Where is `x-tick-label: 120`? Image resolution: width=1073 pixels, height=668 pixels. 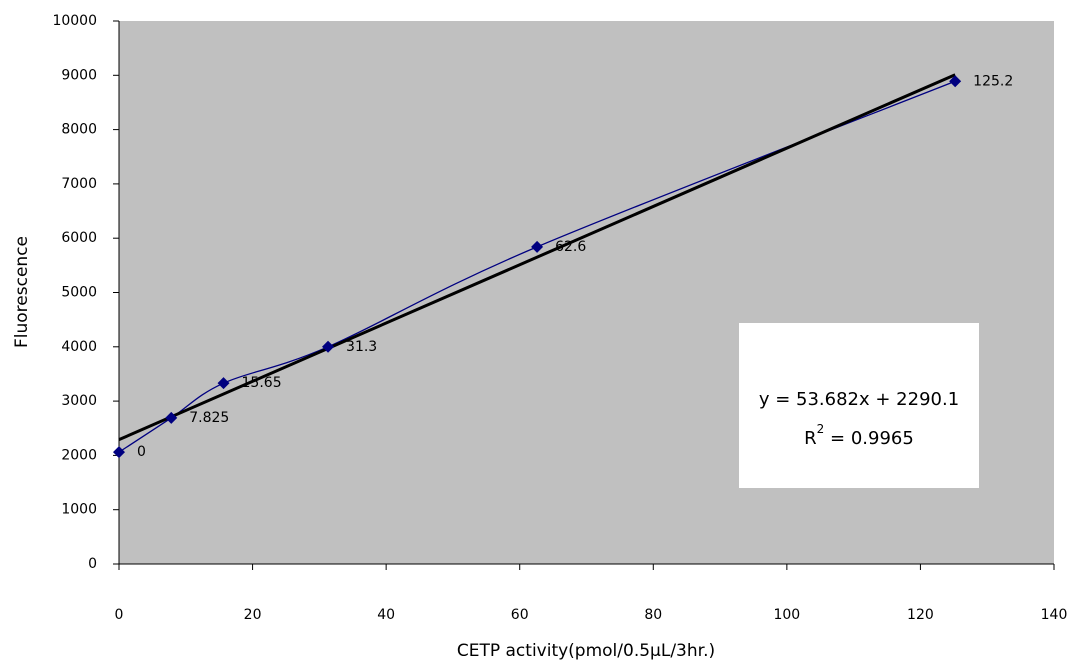
x-tick-label: 120 is located at coordinates (920, 615).